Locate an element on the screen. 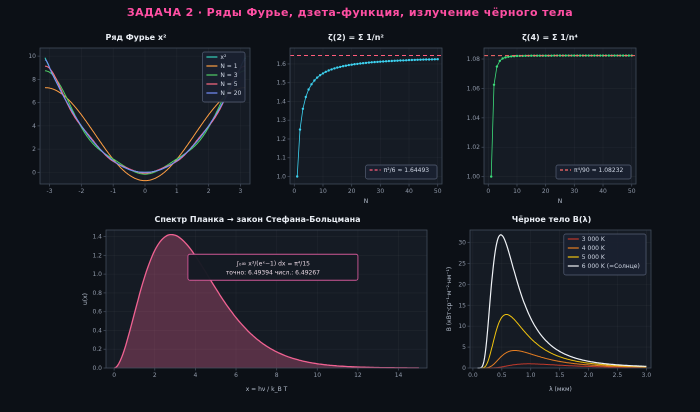  x-tick-label: 1 is located at coordinates (177, 191).